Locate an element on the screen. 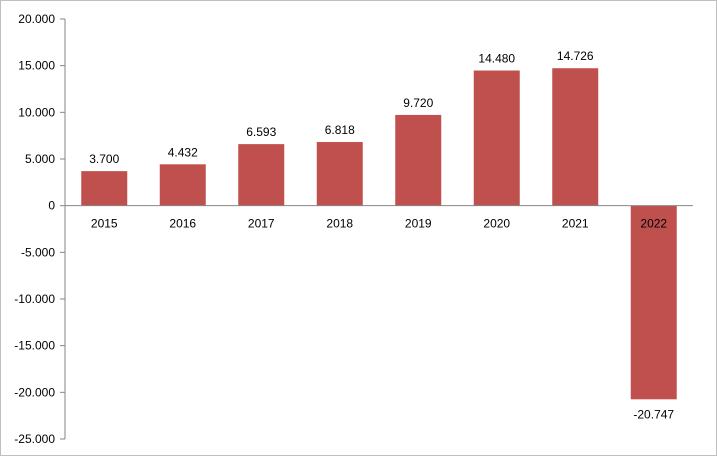  bar-2022 is located at coordinates (653, 302).